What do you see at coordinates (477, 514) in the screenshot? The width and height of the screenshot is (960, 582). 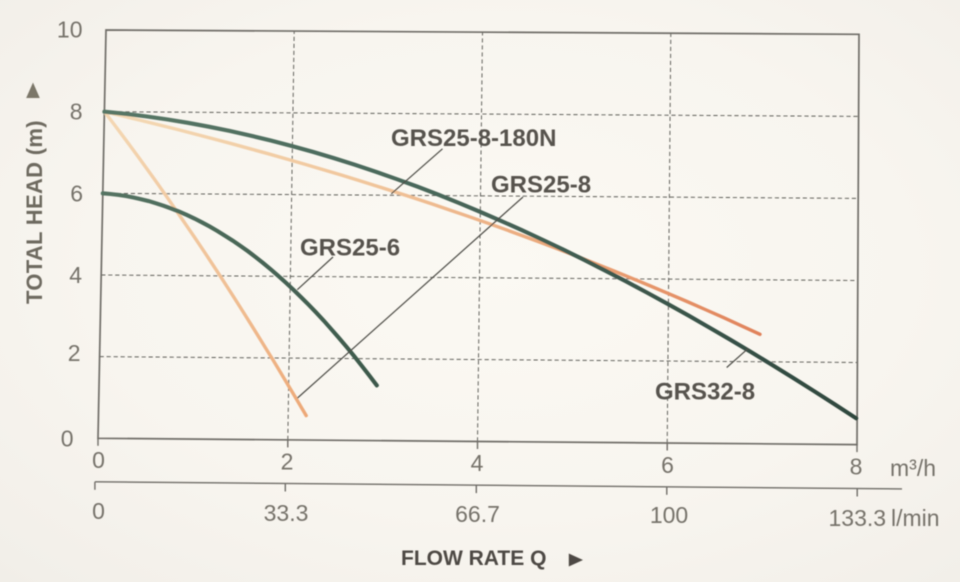 I see `svg-text: 66.7` at bounding box center [477, 514].